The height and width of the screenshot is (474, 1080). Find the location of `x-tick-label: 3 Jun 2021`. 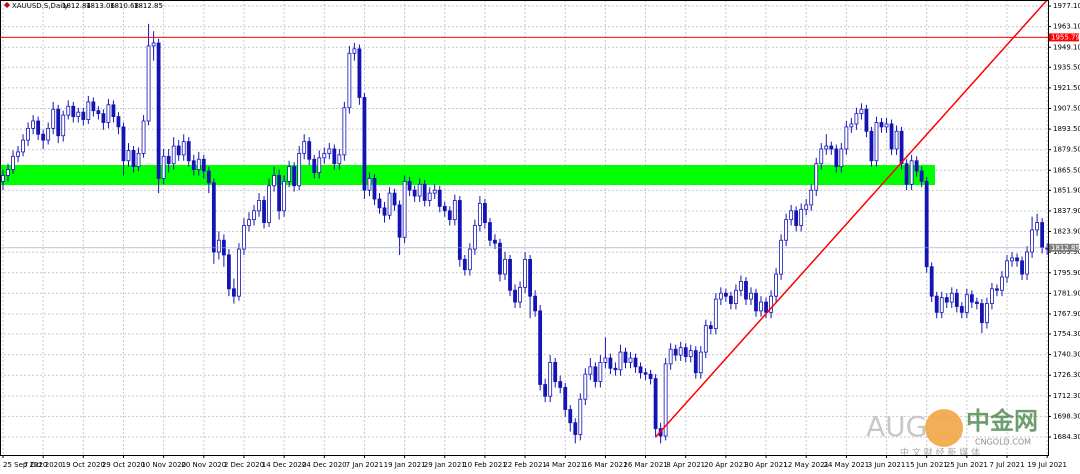

x-tick-label: 3 Jun 2021 is located at coordinates (887, 465).